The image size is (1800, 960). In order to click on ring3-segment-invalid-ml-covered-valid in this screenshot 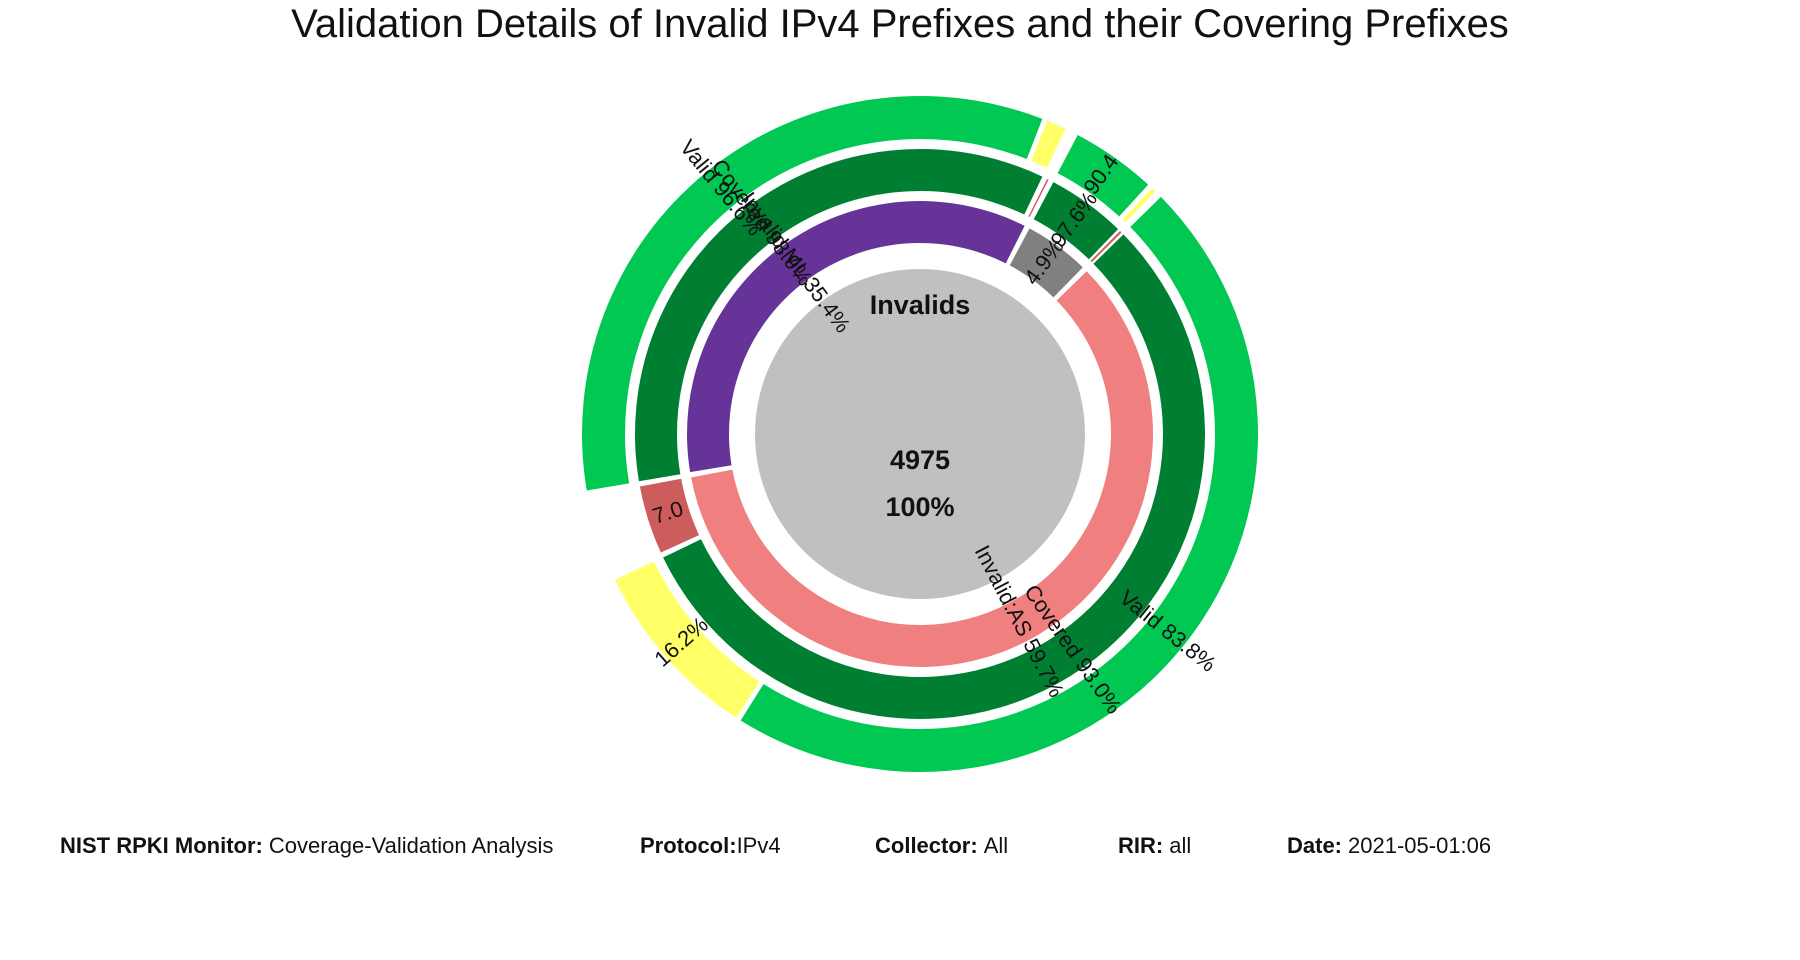, I will do `click(812, 293)`.